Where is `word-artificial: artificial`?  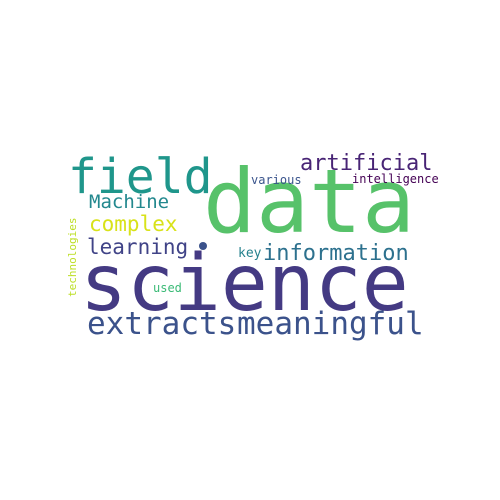
word-artificial: artificial is located at coordinates (366, 163).